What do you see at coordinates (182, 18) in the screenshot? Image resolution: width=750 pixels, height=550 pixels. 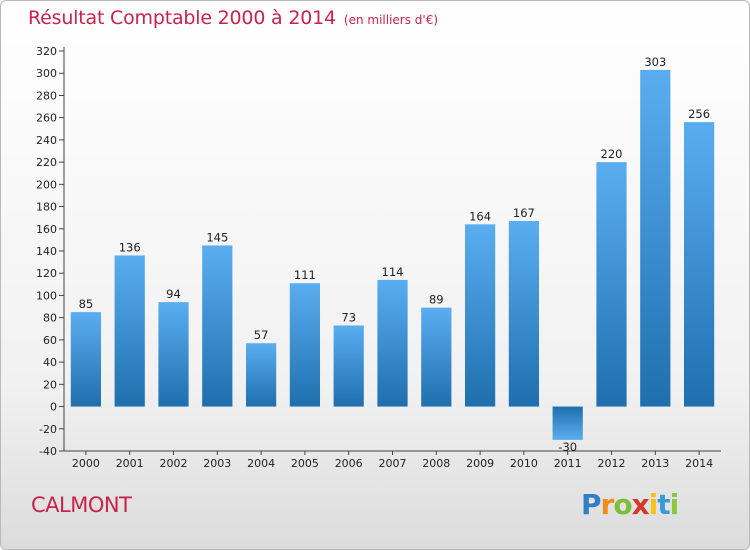 I see `title-text: Résultat Comptable 2000 à 2014` at bounding box center [182, 18].